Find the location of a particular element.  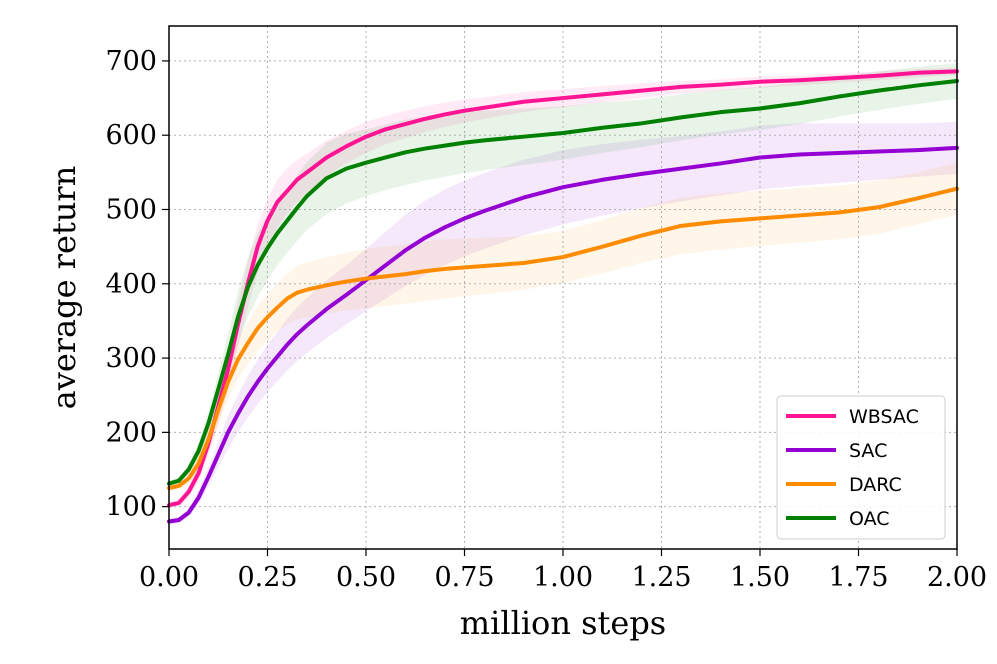

legend-label-wbsac: WBSAC is located at coordinates (884, 417).